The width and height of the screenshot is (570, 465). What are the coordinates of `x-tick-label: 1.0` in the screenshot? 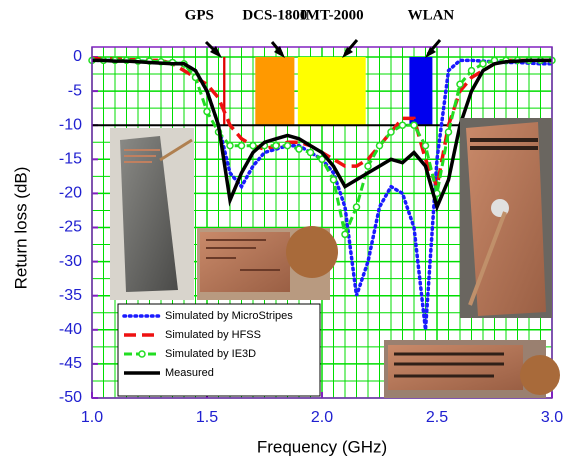 It's located at (92, 417).